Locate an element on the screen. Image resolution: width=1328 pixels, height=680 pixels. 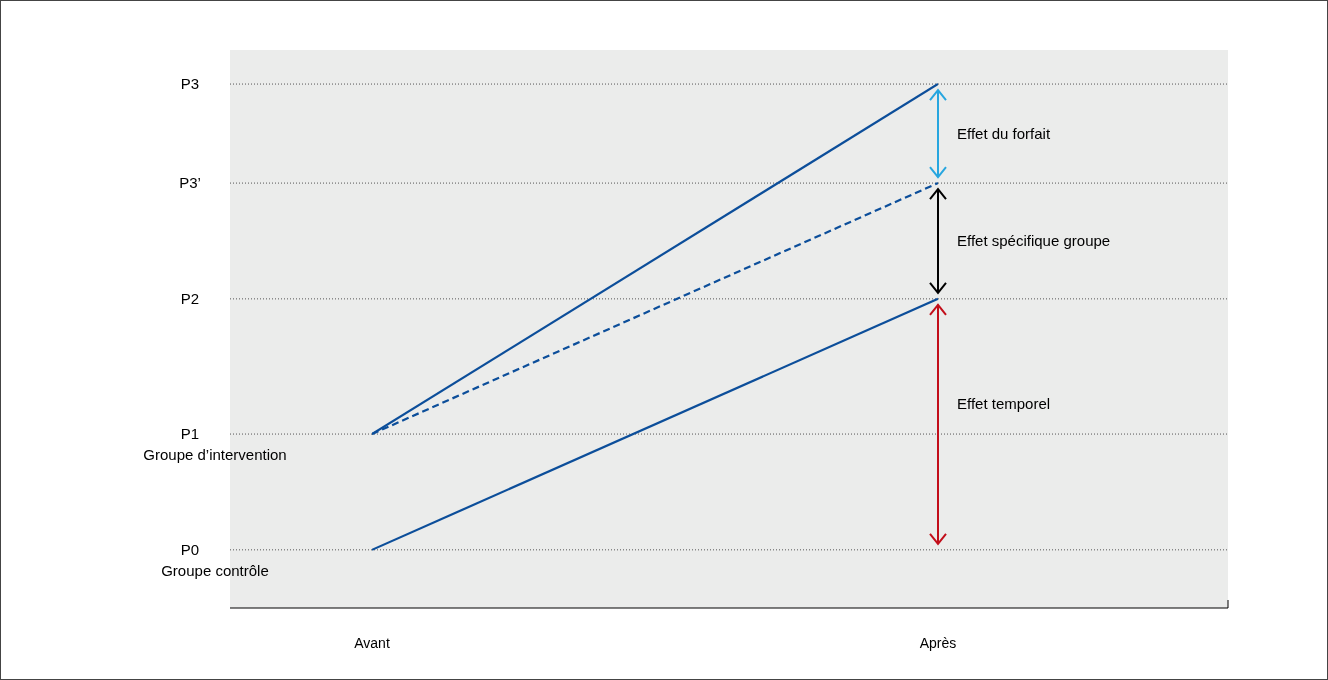
x-tick-label: Avant is located at coordinates (372, 642).